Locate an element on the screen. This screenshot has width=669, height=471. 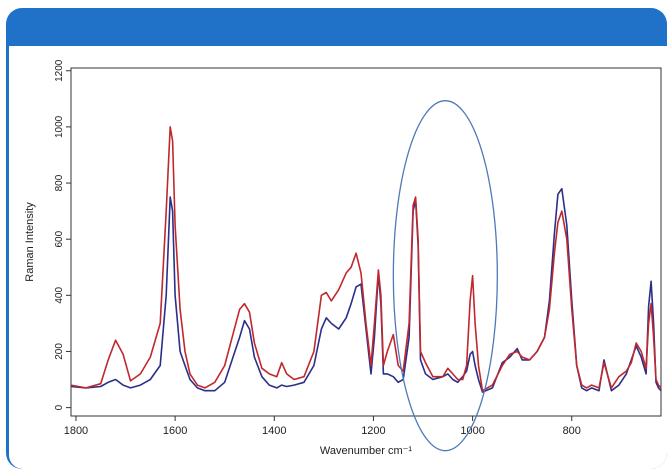
y-tick-label: 800 is located at coordinates (59, 182).